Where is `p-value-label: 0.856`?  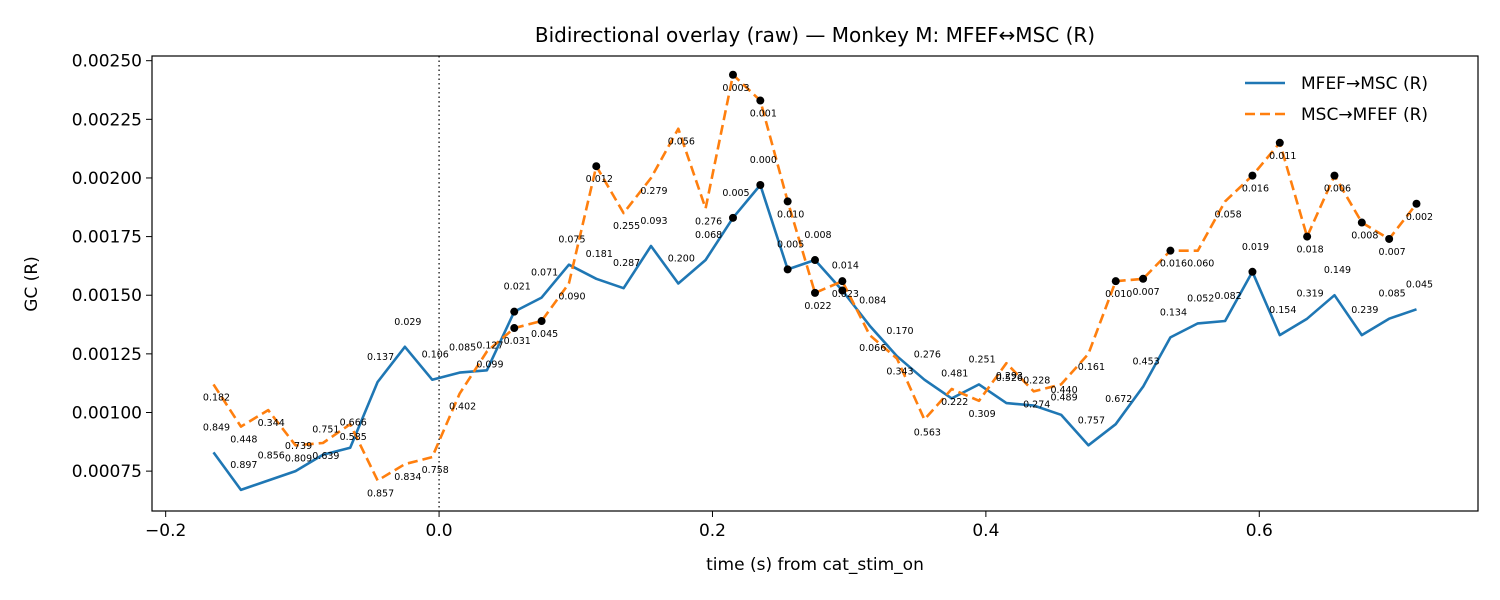
p-value-label: 0.856 is located at coordinates (271, 456).